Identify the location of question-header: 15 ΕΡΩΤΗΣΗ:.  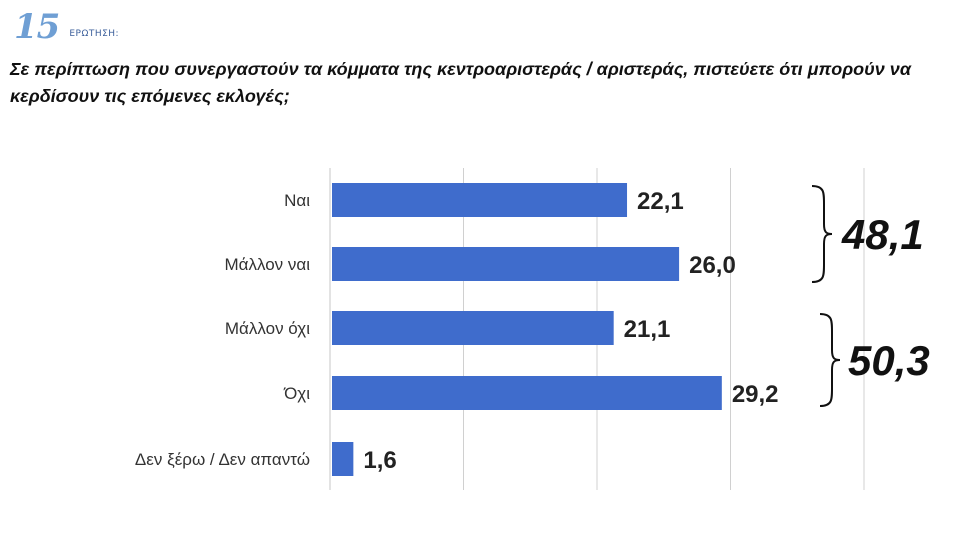
(66, 27).